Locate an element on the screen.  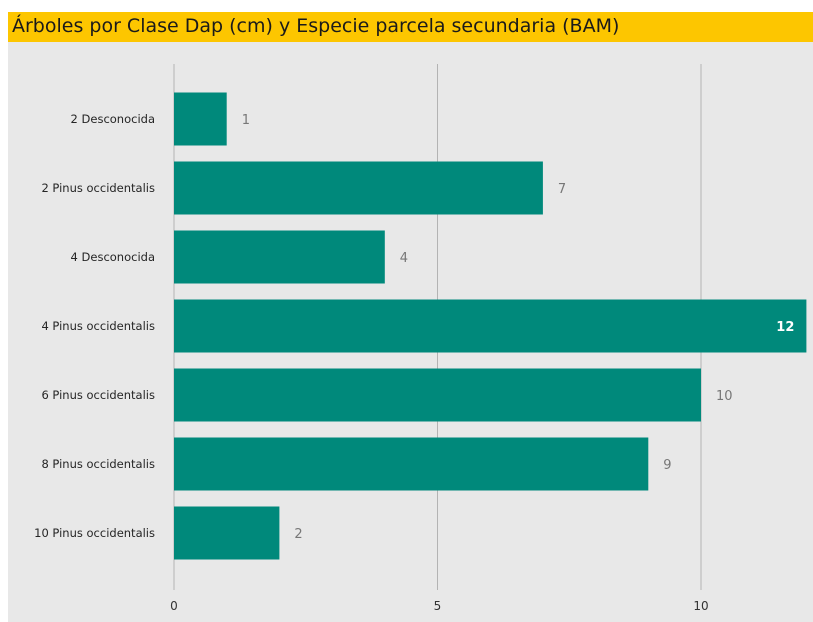
data-label: 1 is located at coordinates (246, 120).